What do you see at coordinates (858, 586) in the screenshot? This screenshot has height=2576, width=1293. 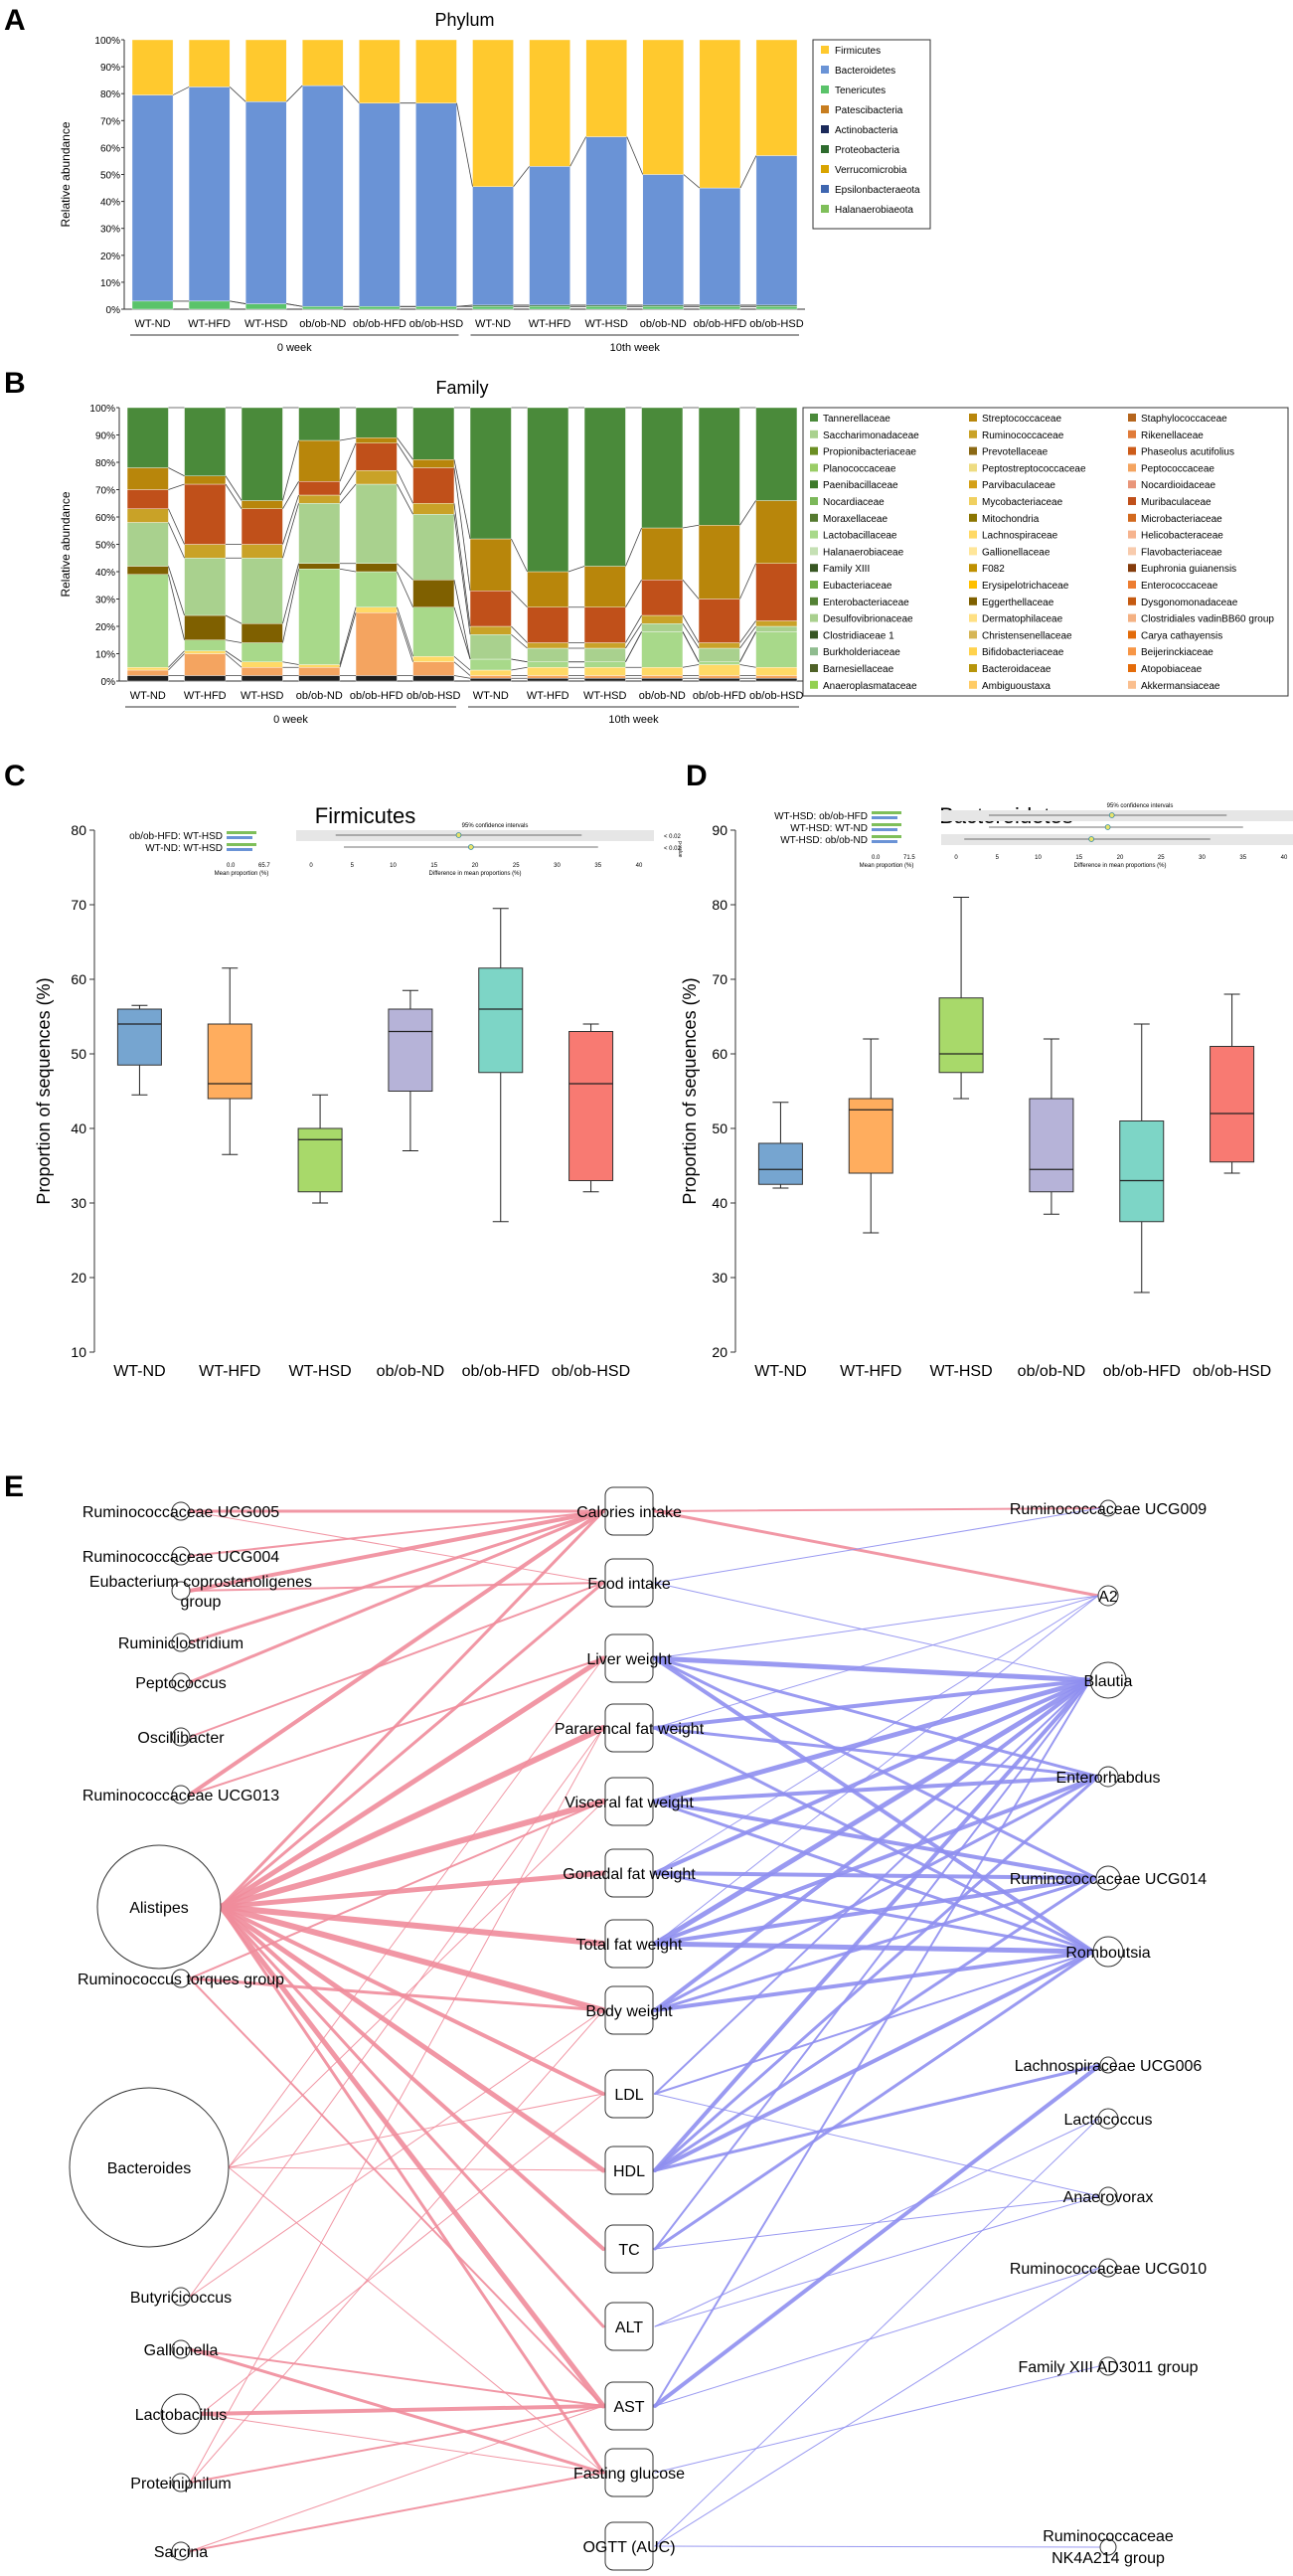 I see `legend-label: Eubacteriaceae` at bounding box center [858, 586].